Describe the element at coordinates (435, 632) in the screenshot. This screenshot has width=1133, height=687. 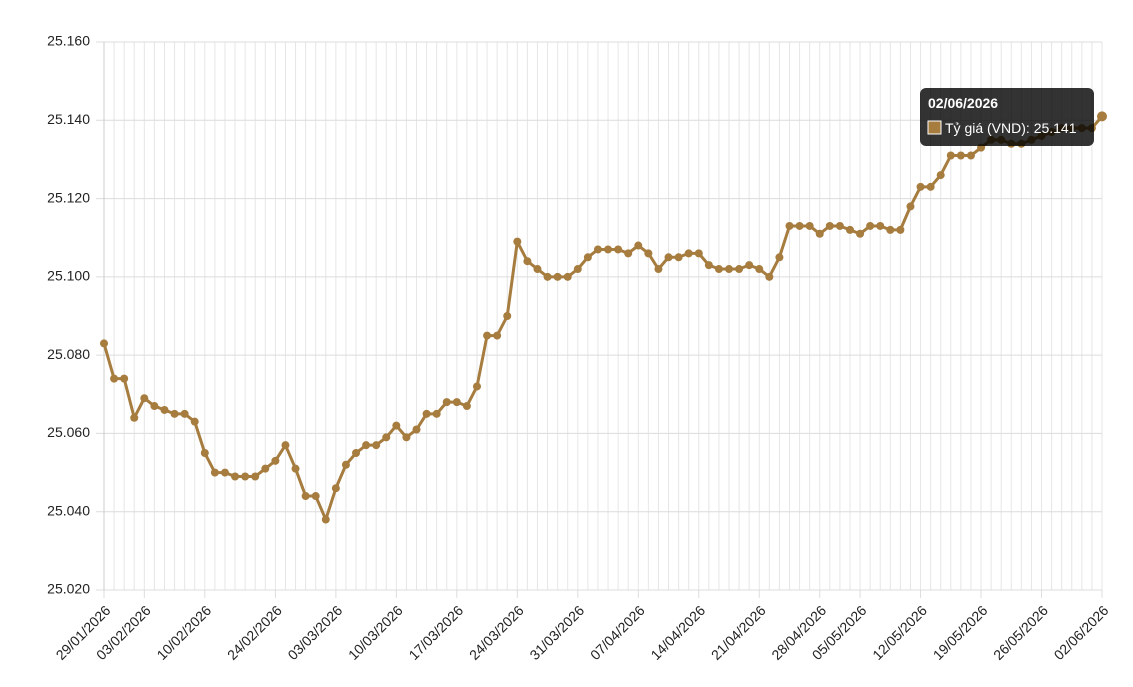
I see `x-tick-label: 17/03/2026` at that location.